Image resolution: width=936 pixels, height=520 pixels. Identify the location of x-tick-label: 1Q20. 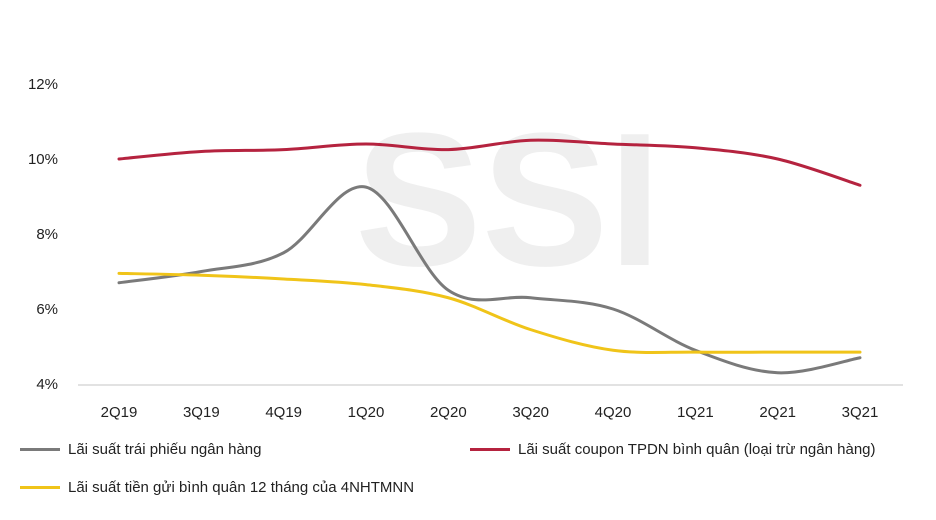
(366, 412).